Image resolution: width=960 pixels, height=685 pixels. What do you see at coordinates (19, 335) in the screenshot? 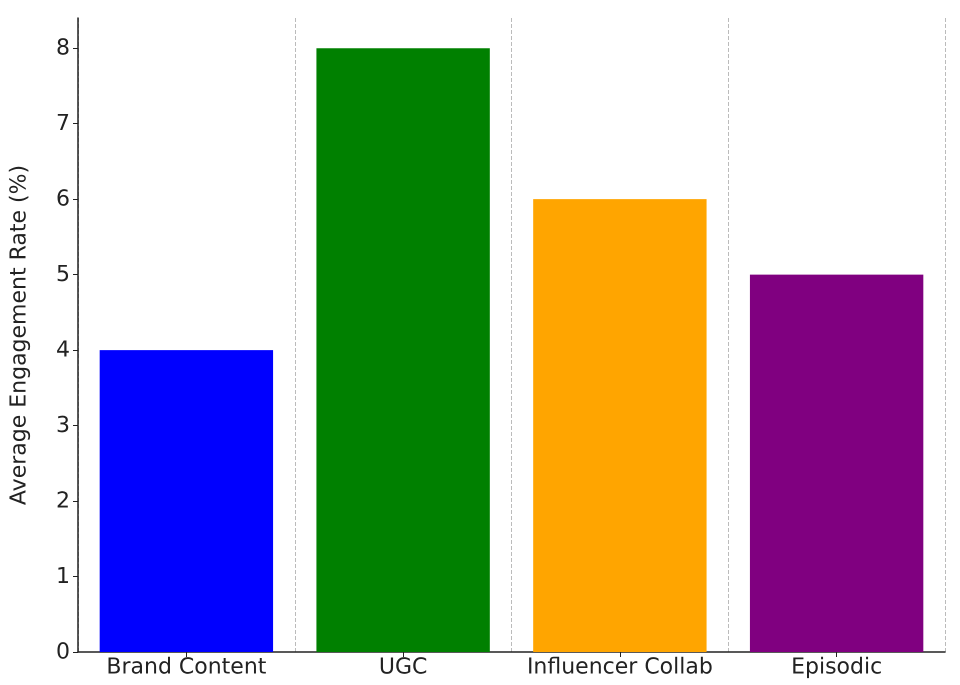
I see `y-axis-title: Average Engagement Rate (%)` at bounding box center [19, 335].